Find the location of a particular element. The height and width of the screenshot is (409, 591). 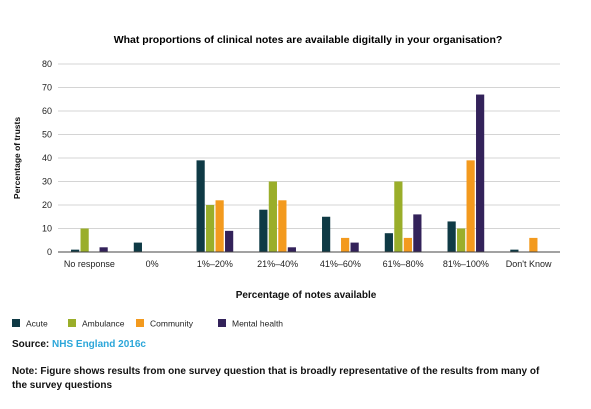

y-tick-label: 50 is located at coordinates (47, 135).